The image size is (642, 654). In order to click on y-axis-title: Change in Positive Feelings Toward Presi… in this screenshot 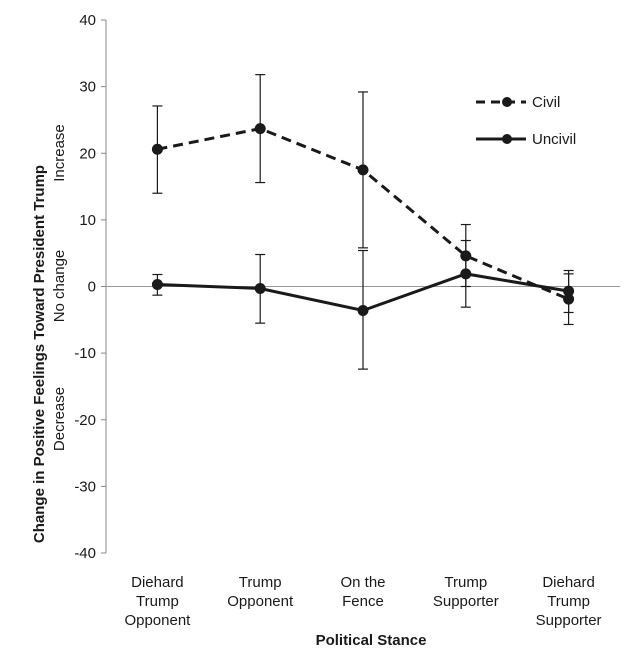, I will do `click(39, 354)`.